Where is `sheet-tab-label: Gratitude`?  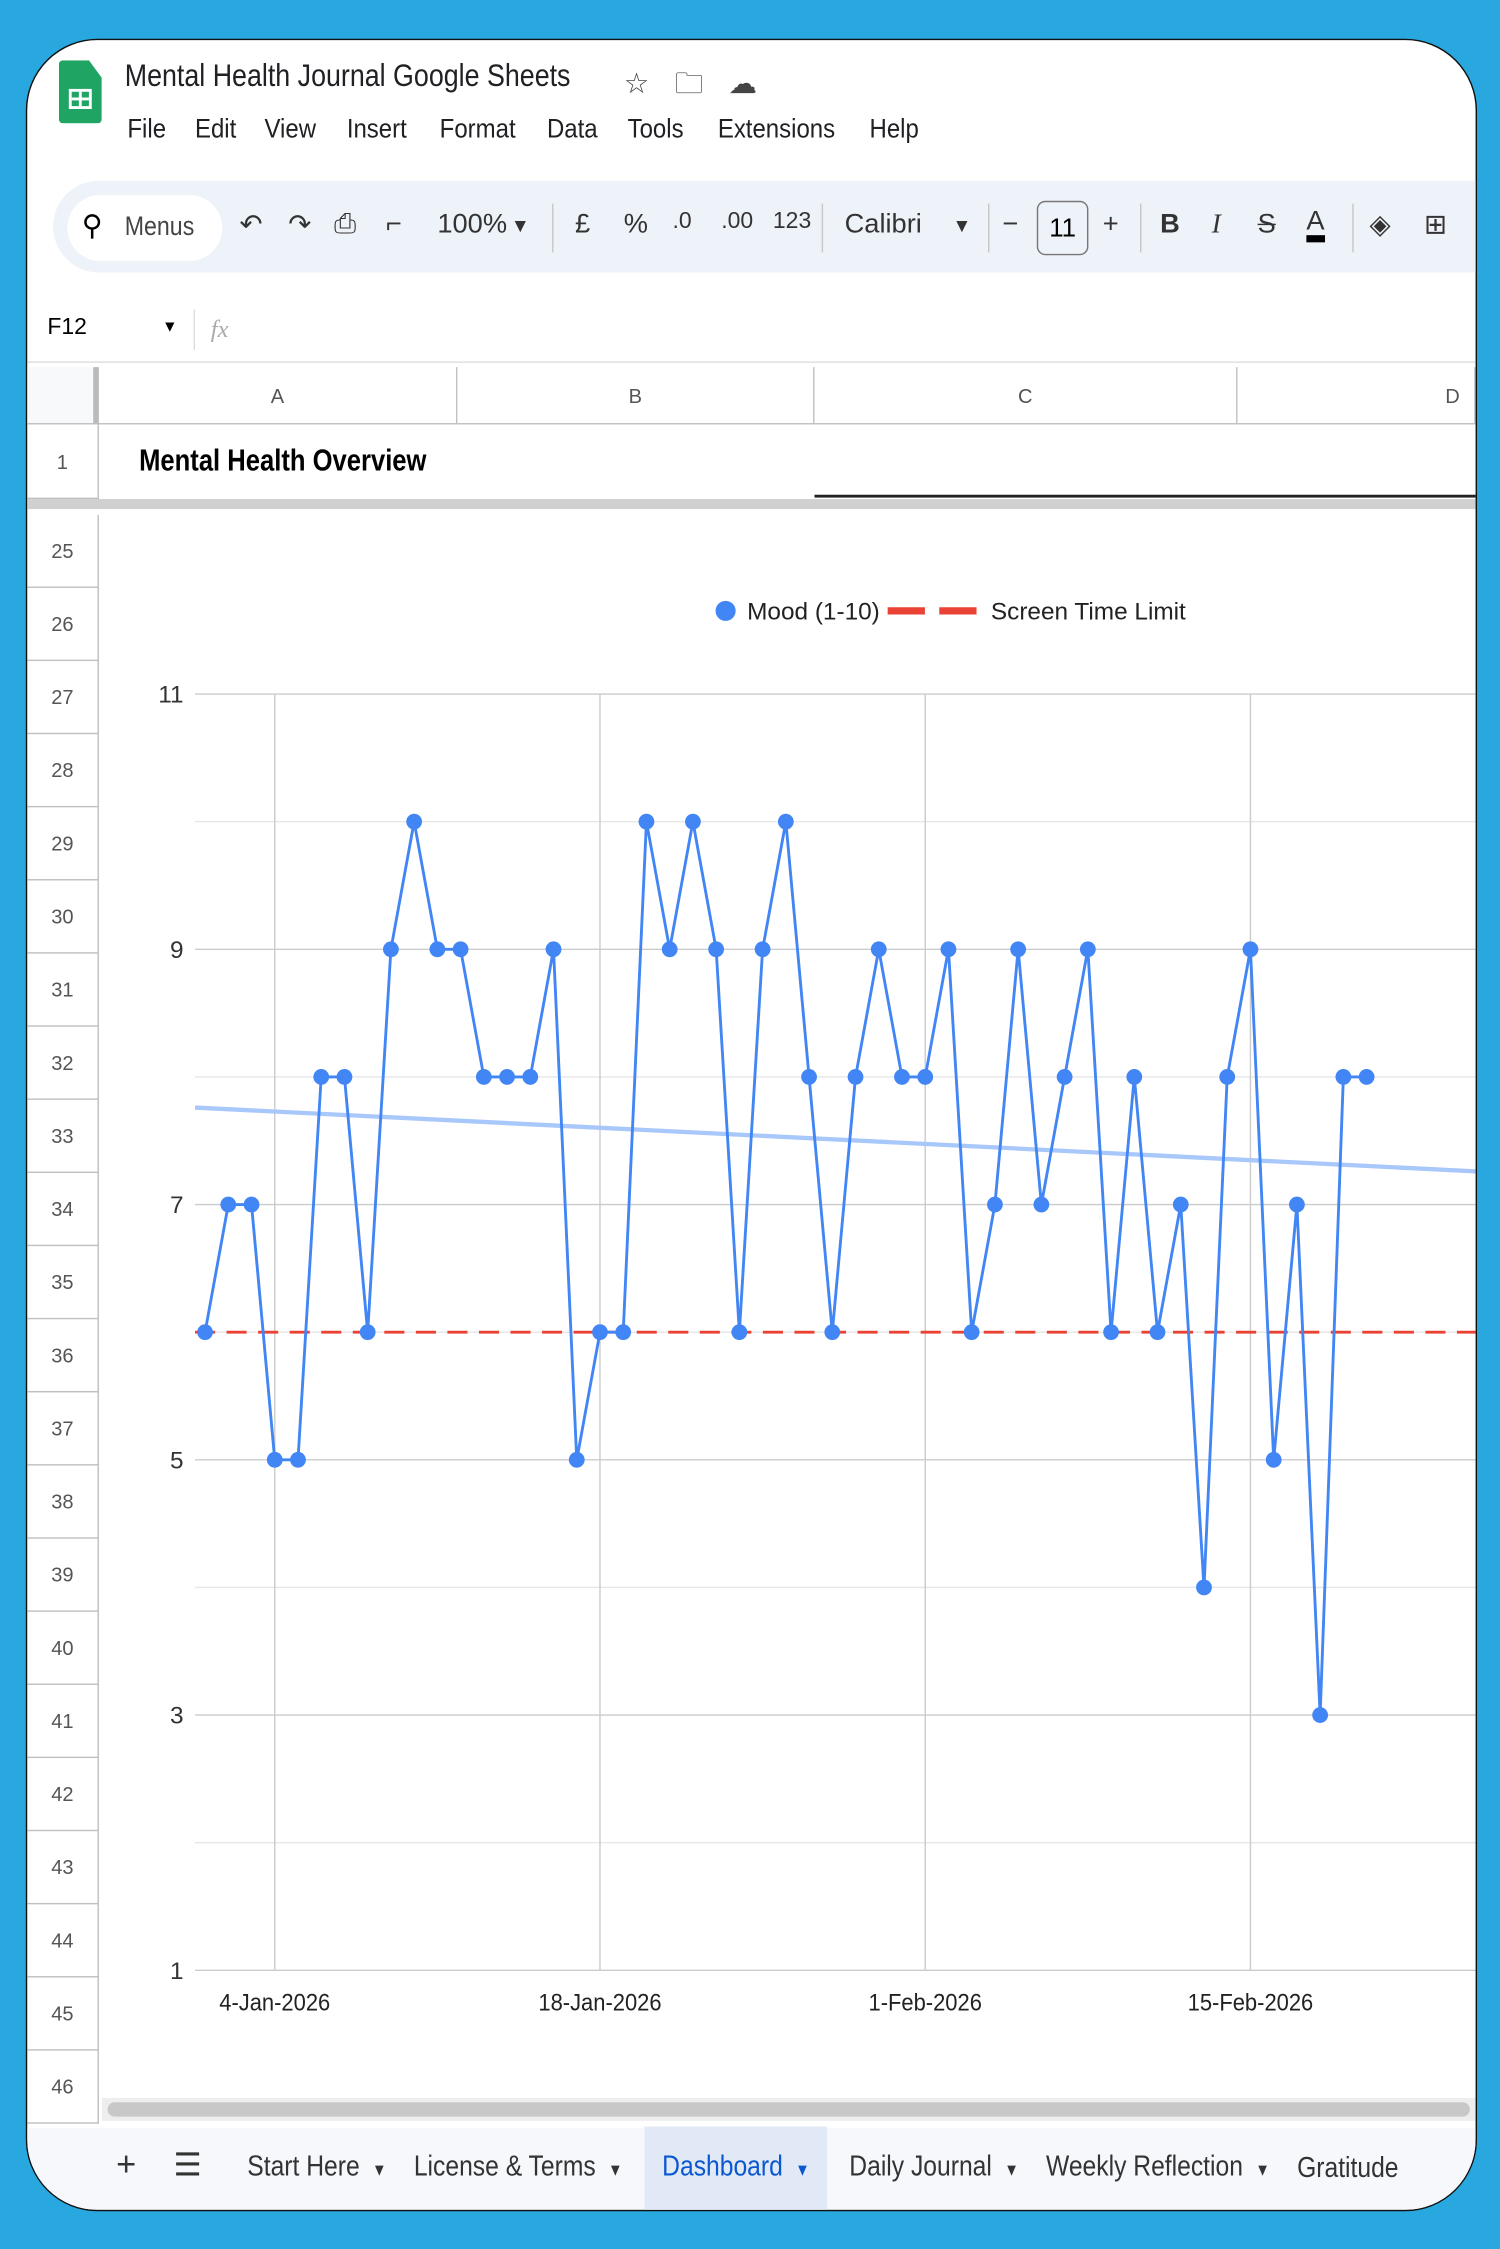
sheet-tab-label: Gratitude is located at coordinates (1348, 2168).